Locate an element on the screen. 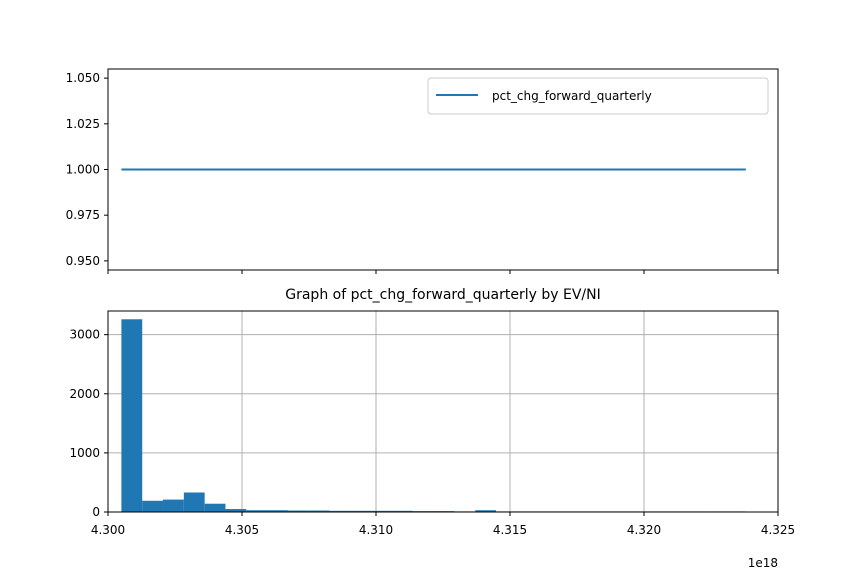 This screenshot has height=576, width=864. histogram-x-tick-label: 4.325 is located at coordinates (778, 530).